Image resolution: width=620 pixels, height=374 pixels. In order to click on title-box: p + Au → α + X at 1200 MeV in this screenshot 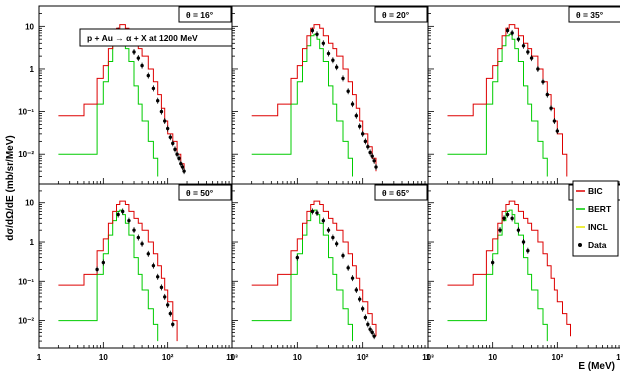, I will do `click(156, 37)`.